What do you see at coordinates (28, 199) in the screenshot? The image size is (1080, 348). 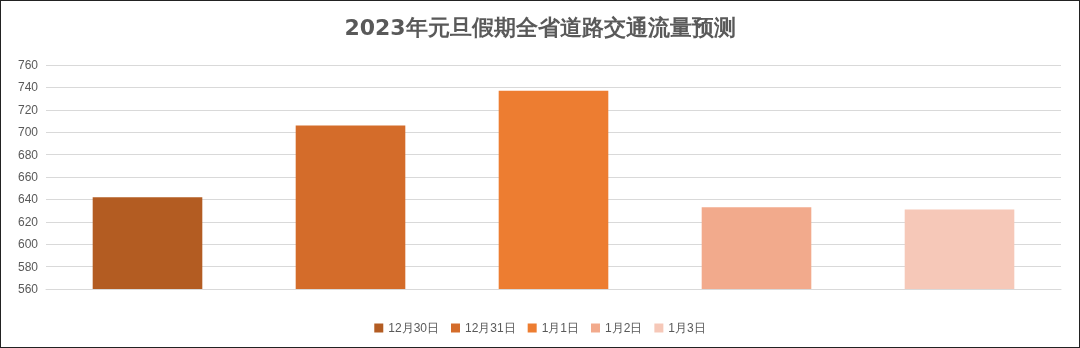 I see `y-tick-label: 640` at bounding box center [28, 199].